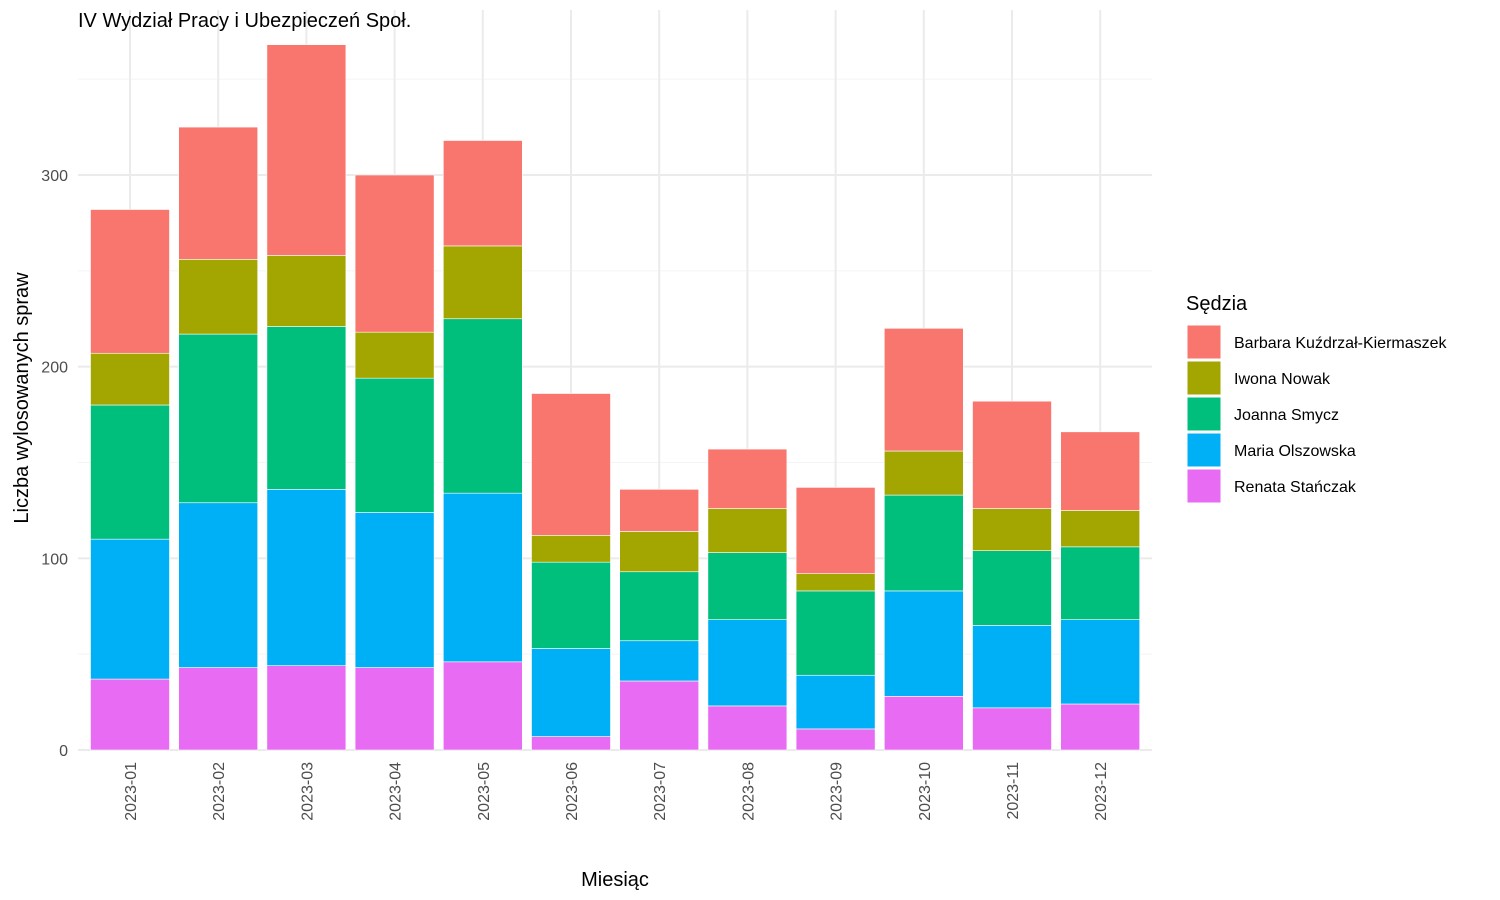  Describe the element at coordinates (660, 791) in the screenshot. I see `x-tick-label: 2023-07` at that location.